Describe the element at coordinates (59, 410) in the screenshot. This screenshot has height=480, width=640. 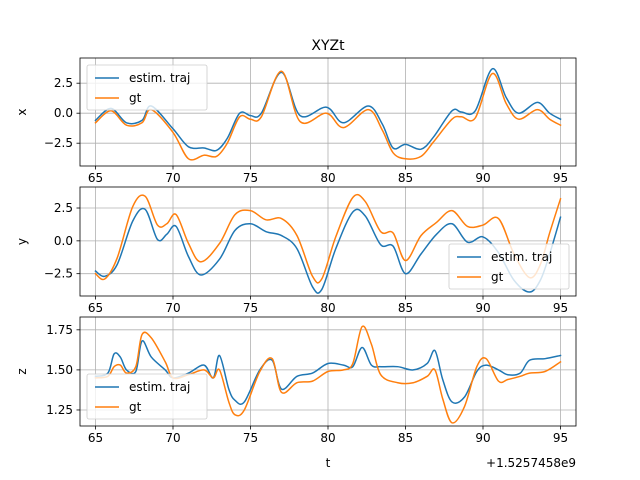
I see `y-tick-label: 1.25` at that location.